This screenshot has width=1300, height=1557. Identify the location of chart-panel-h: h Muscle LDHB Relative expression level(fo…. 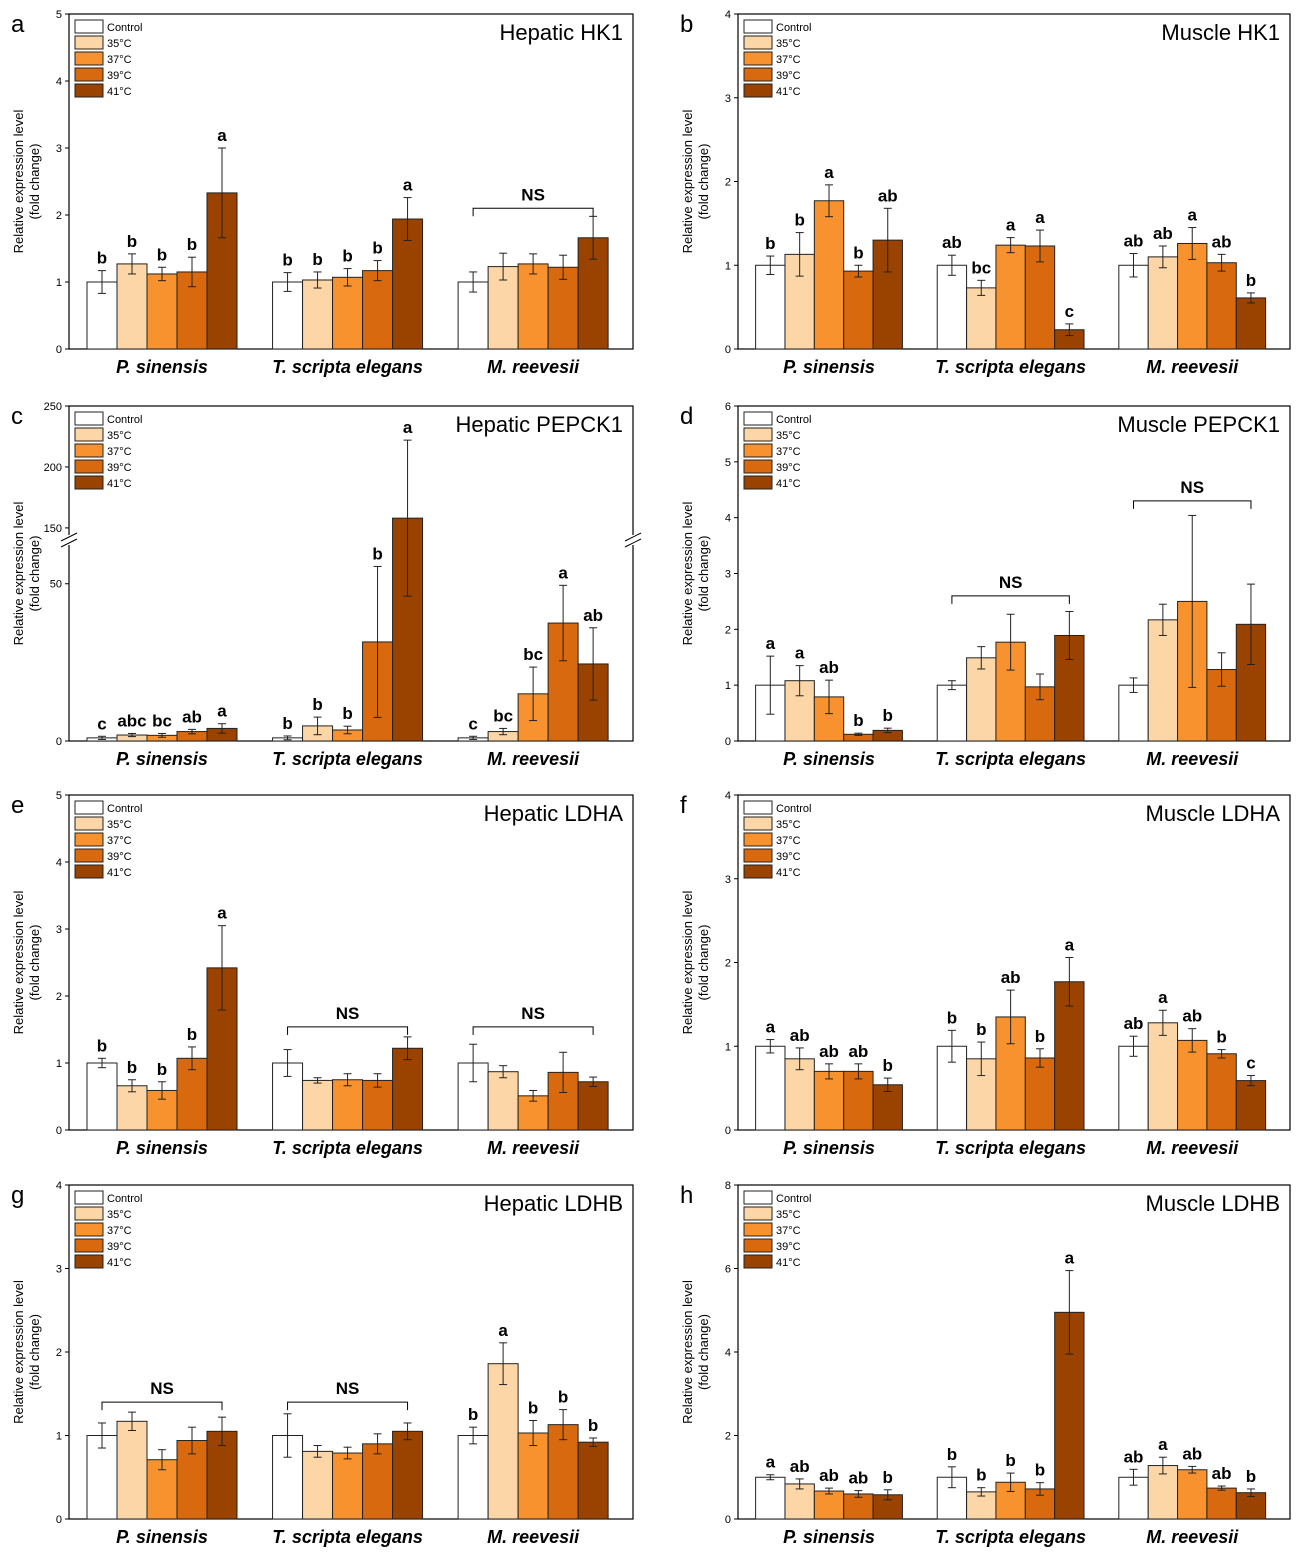
(985, 1363).